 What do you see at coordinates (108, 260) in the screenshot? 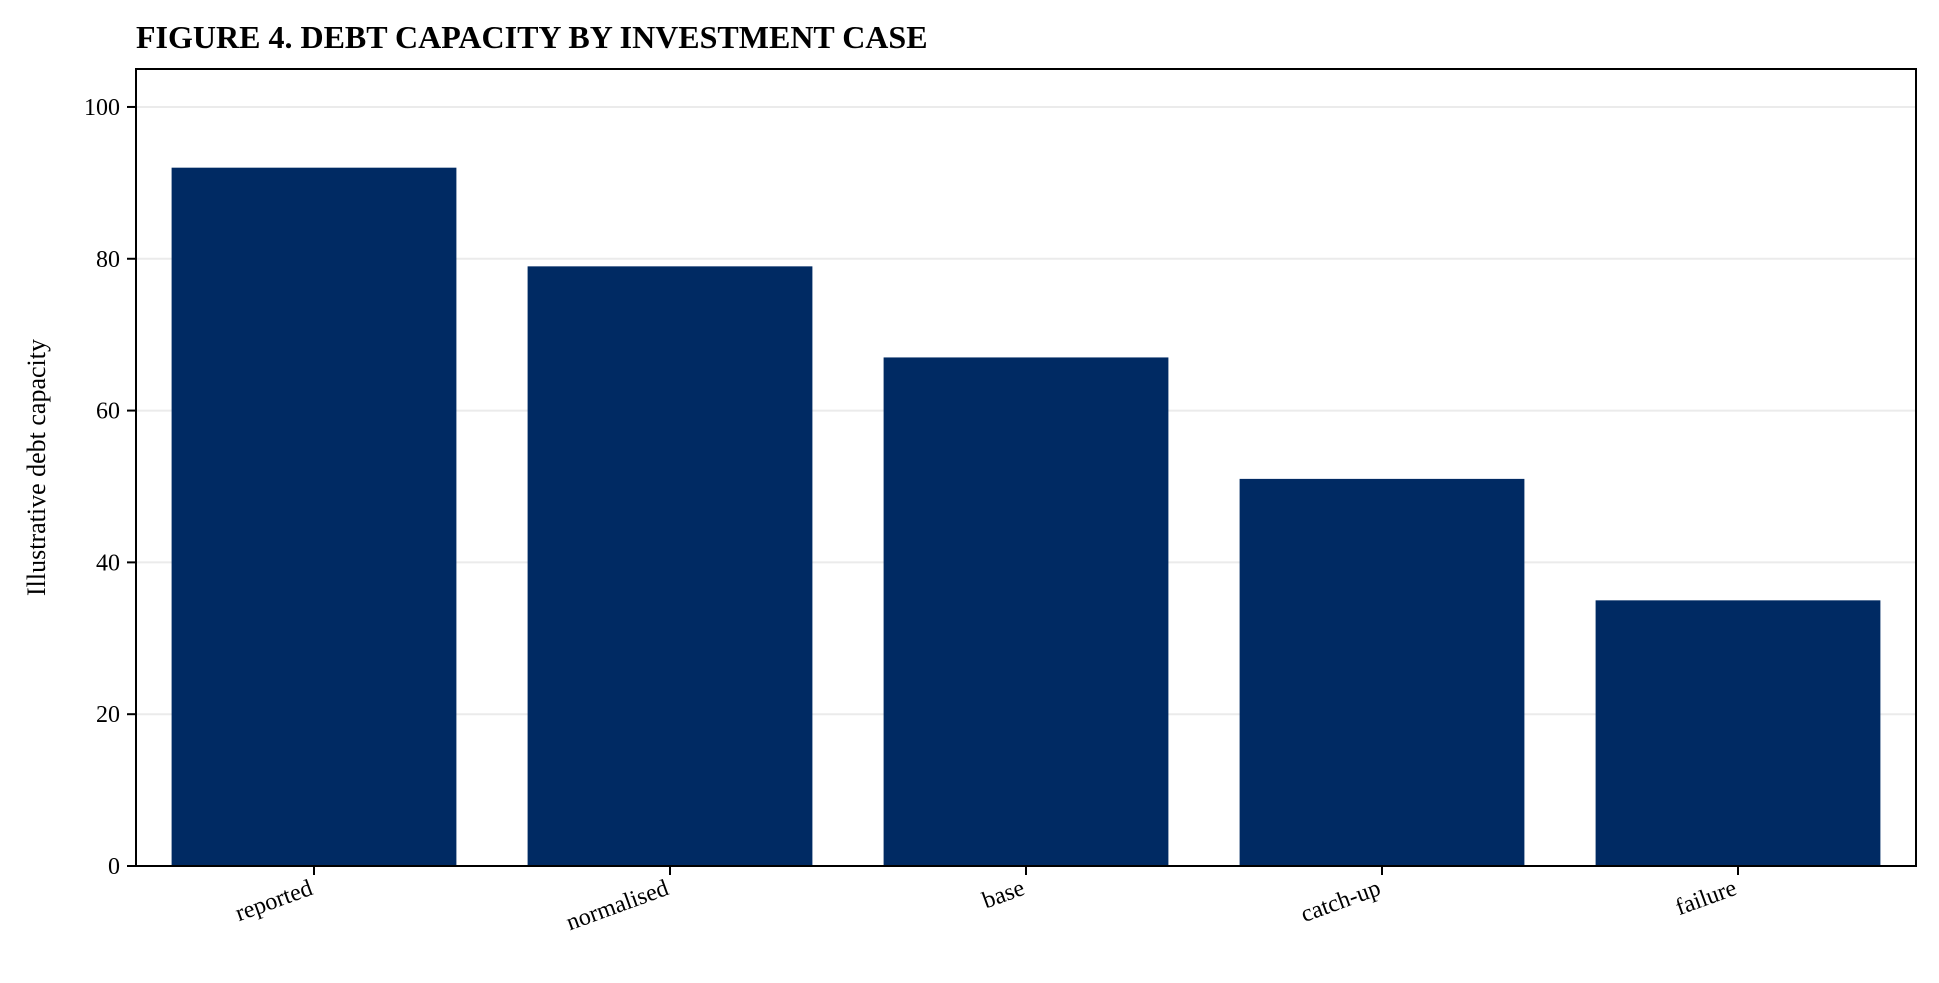
I see `y-tick-label: 80` at bounding box center [108, 260].